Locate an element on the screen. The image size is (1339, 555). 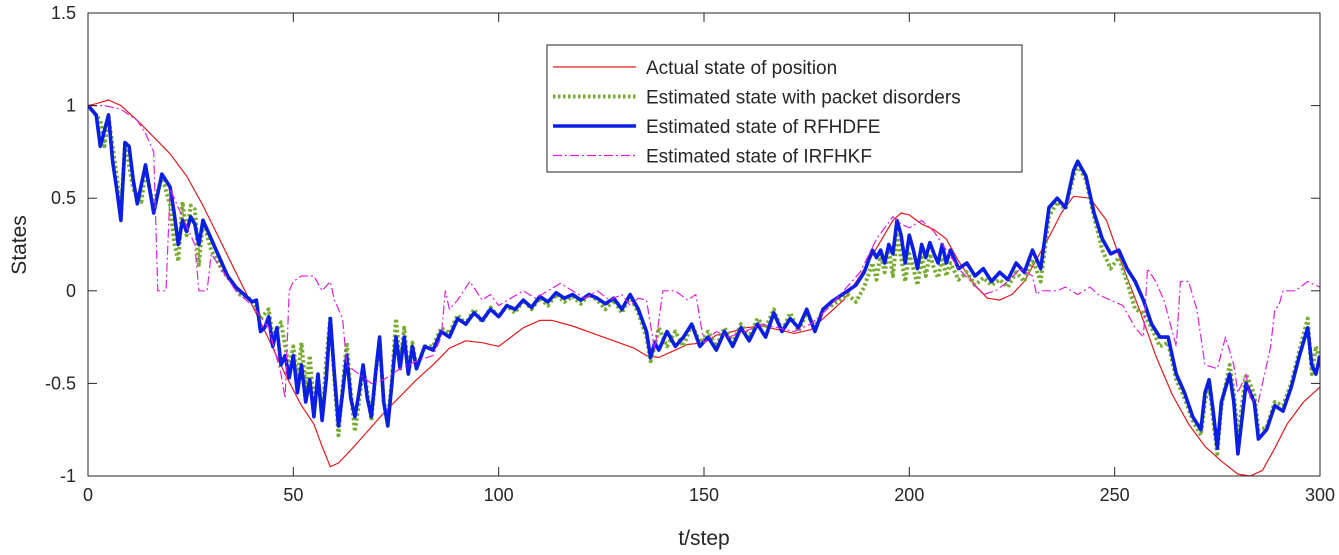
x-tick-label: 100 is located at coordinates (499, 495).